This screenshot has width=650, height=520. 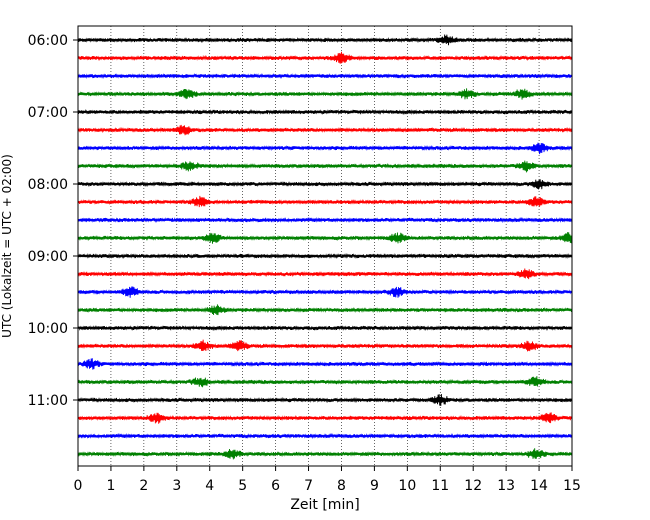 I want to click on y-tick-label: 06:00, so click(x=48, y=41).